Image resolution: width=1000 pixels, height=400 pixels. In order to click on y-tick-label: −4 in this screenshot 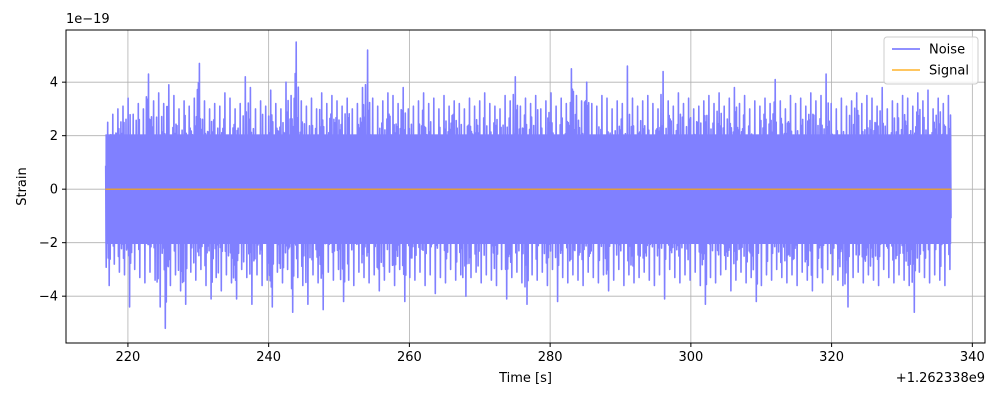, I will do `click(48, 297)`.